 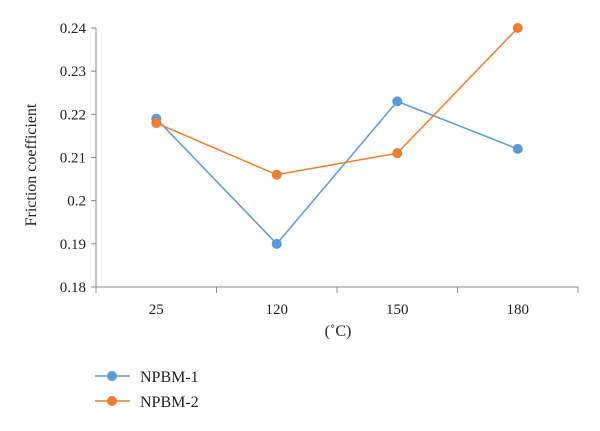 I want to click on y-tick-label: 0.24, so click(x=73, y=29).